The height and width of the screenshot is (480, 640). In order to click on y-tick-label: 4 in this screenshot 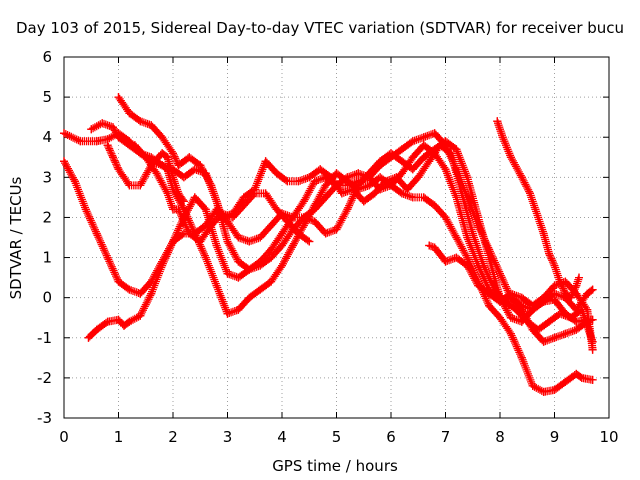, I will do `click(47, 137)`.